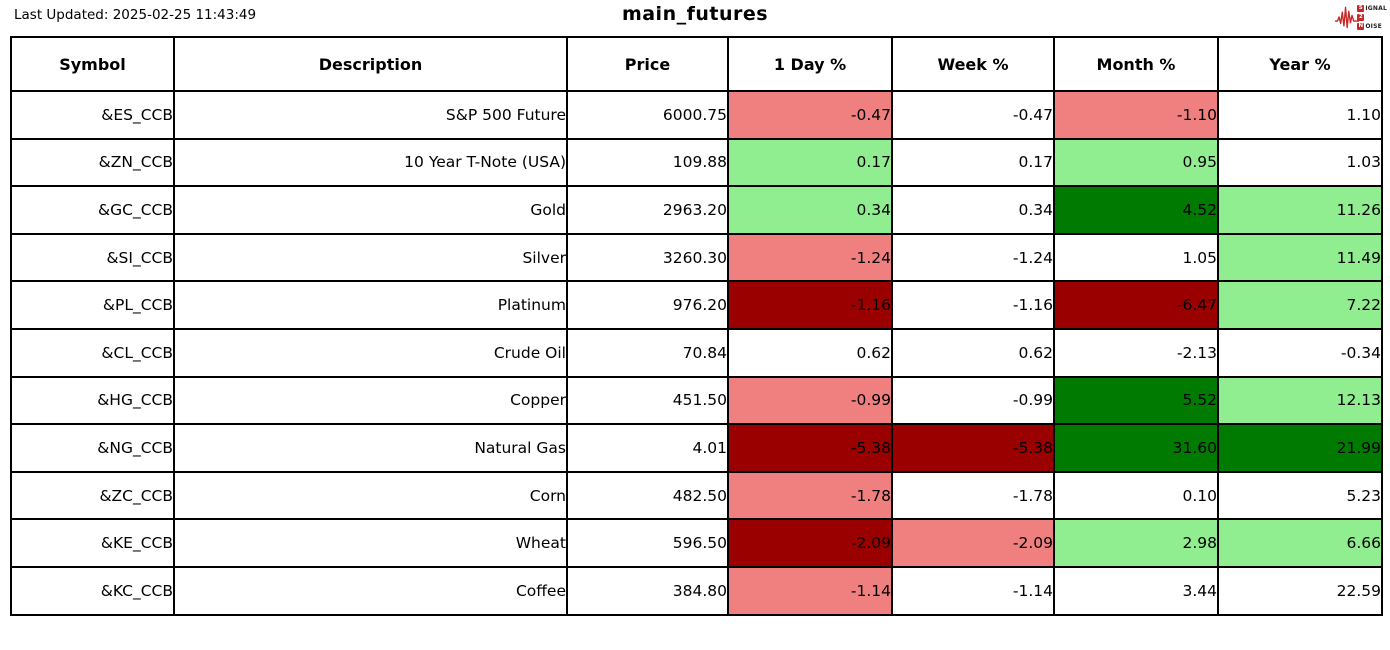 The height and width of the screenshot is (650, 1390). I want to click on logo-line-signal: S IGNAL, so click(1372, 8).